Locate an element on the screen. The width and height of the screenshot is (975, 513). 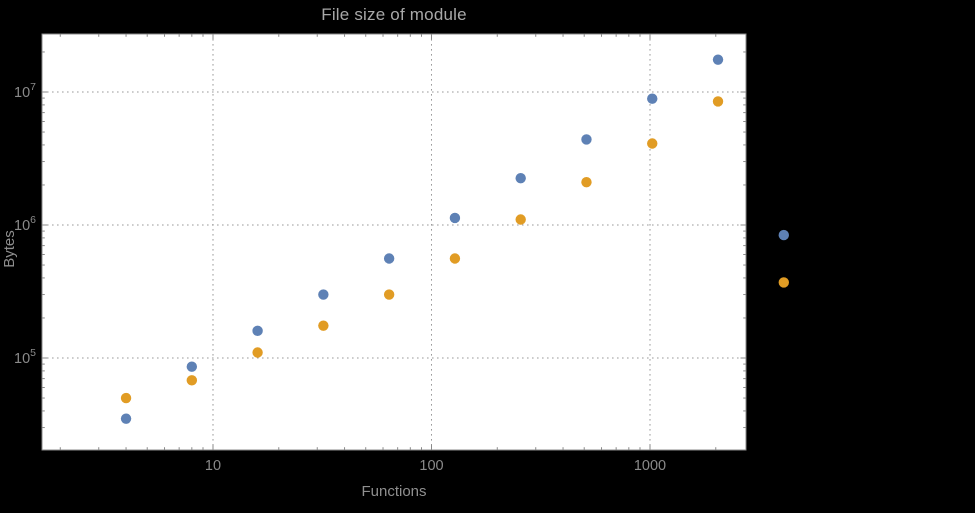
x-tick-label: 100 is located at coordinates (431, 466).